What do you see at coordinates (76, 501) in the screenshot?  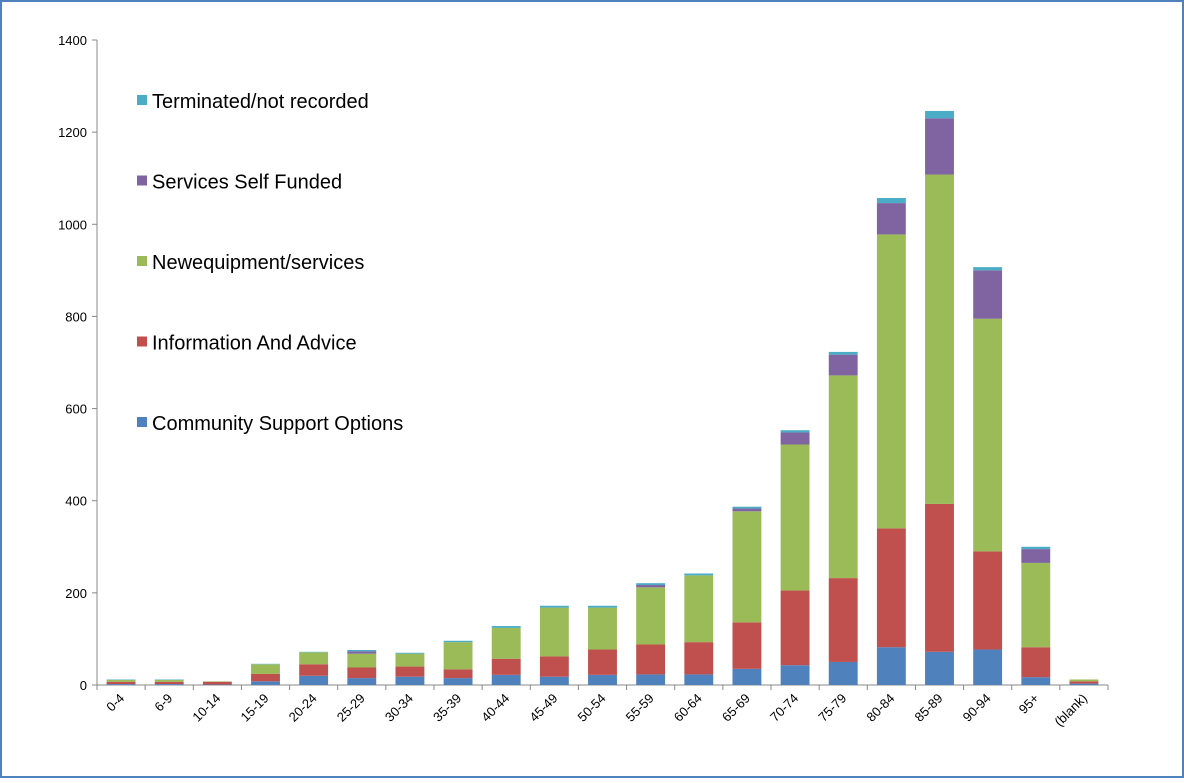 I see `y-tick-label: 400` at bounding box center [76, 501].